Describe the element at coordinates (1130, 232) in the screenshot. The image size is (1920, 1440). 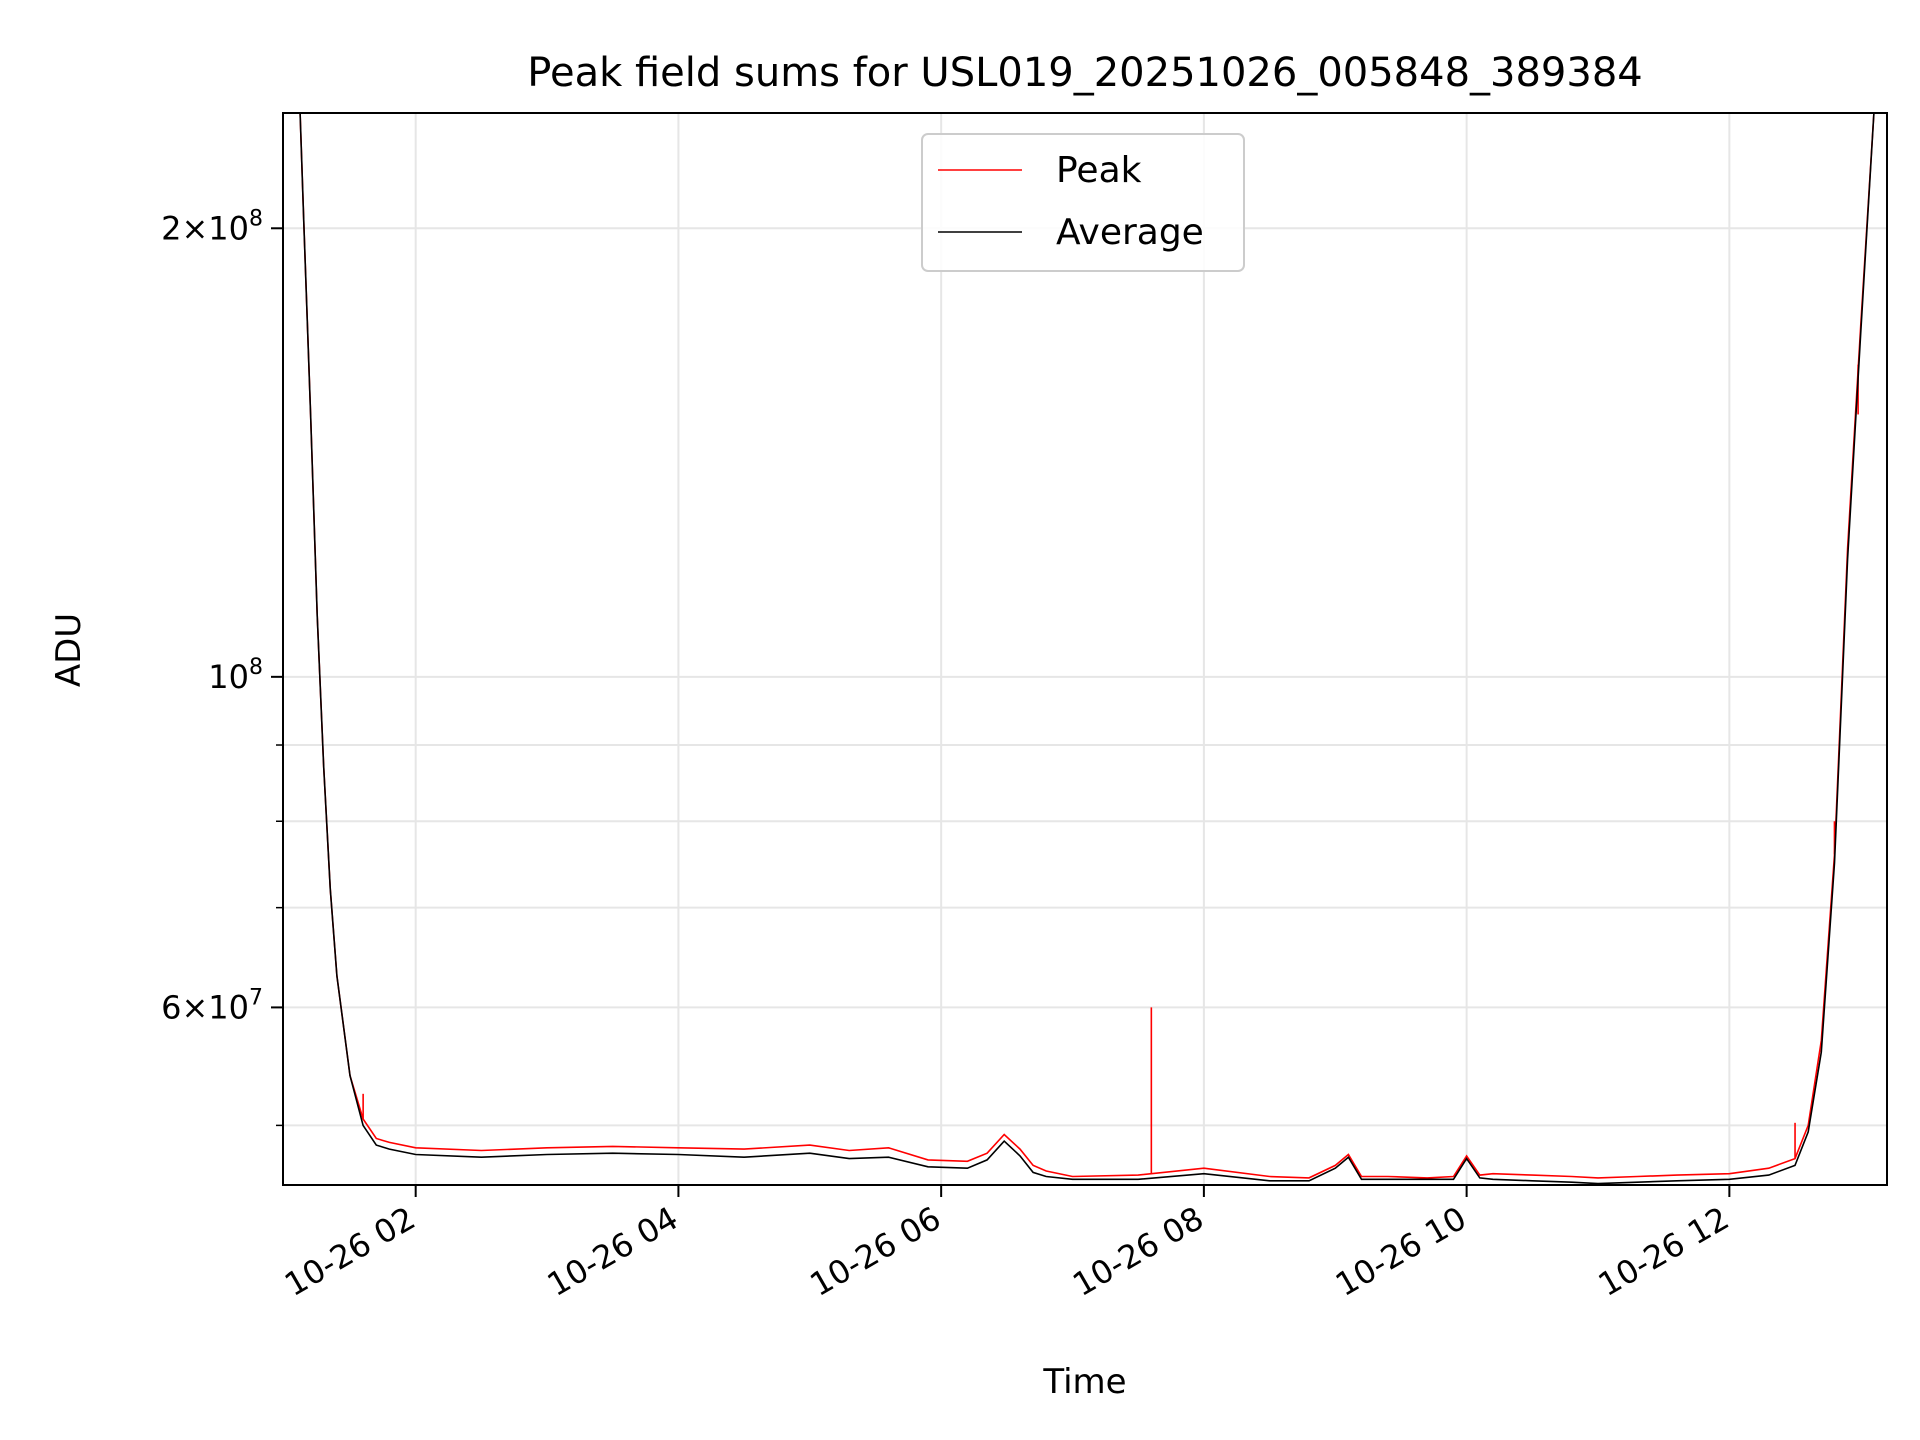
I see `legend-label-average: Average` at that location.